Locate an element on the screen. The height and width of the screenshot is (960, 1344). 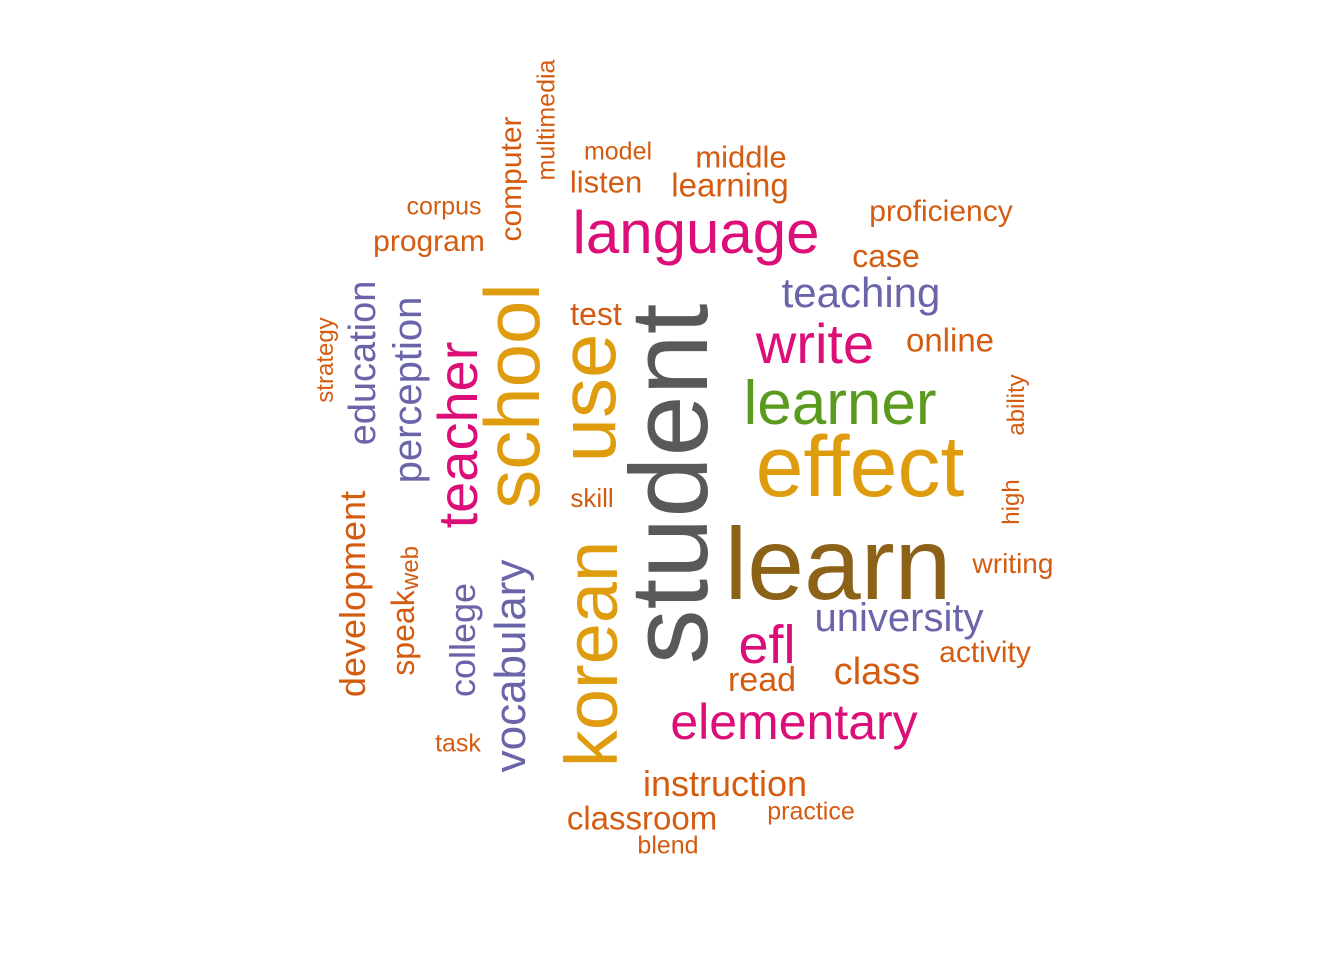
word-teaching: teaching is located at coordinates (861, 292).